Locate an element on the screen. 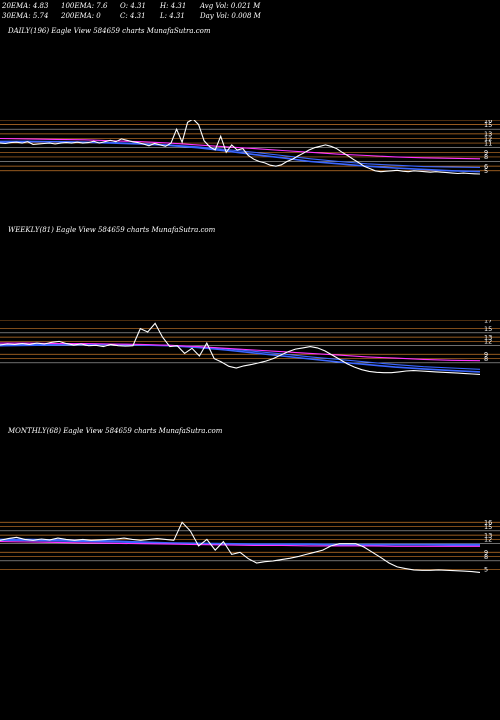  stat-200ema: 200EMA: 0 is located at coordinates (81, 16).